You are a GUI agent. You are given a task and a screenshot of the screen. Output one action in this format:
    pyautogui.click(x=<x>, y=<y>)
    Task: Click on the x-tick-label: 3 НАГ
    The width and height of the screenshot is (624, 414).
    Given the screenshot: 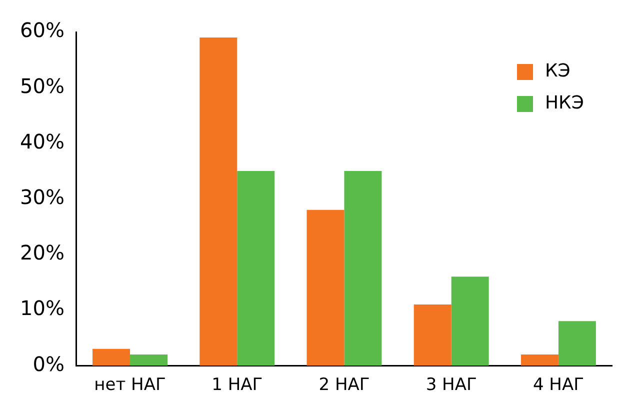 What is the action you would take?
    pyautogui.click(x=451, y=385)
    